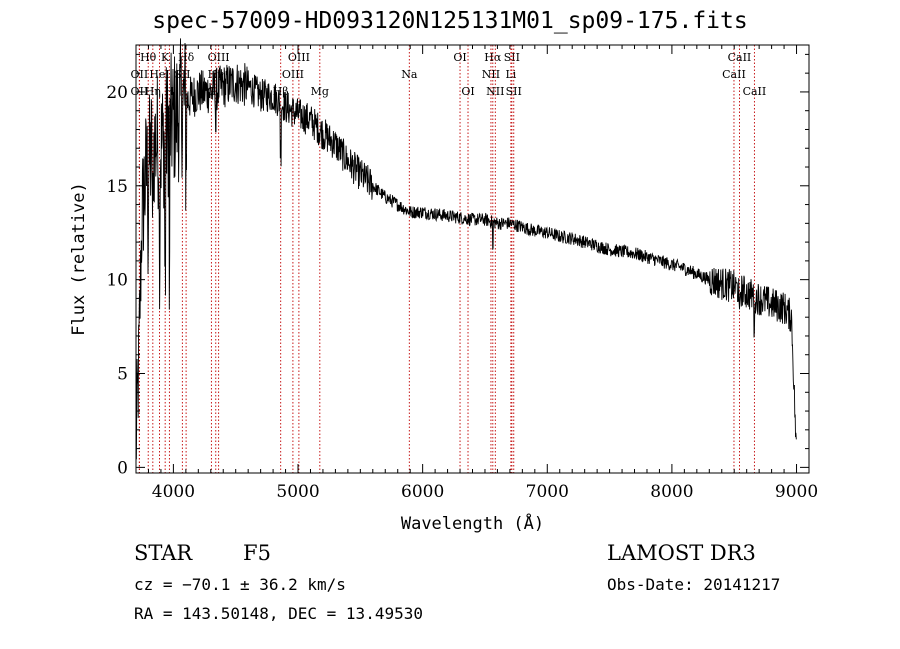  Describe the element at coordinates (493, 57) in the screenshot. I see `spectral-line-label: Hα` at that location.